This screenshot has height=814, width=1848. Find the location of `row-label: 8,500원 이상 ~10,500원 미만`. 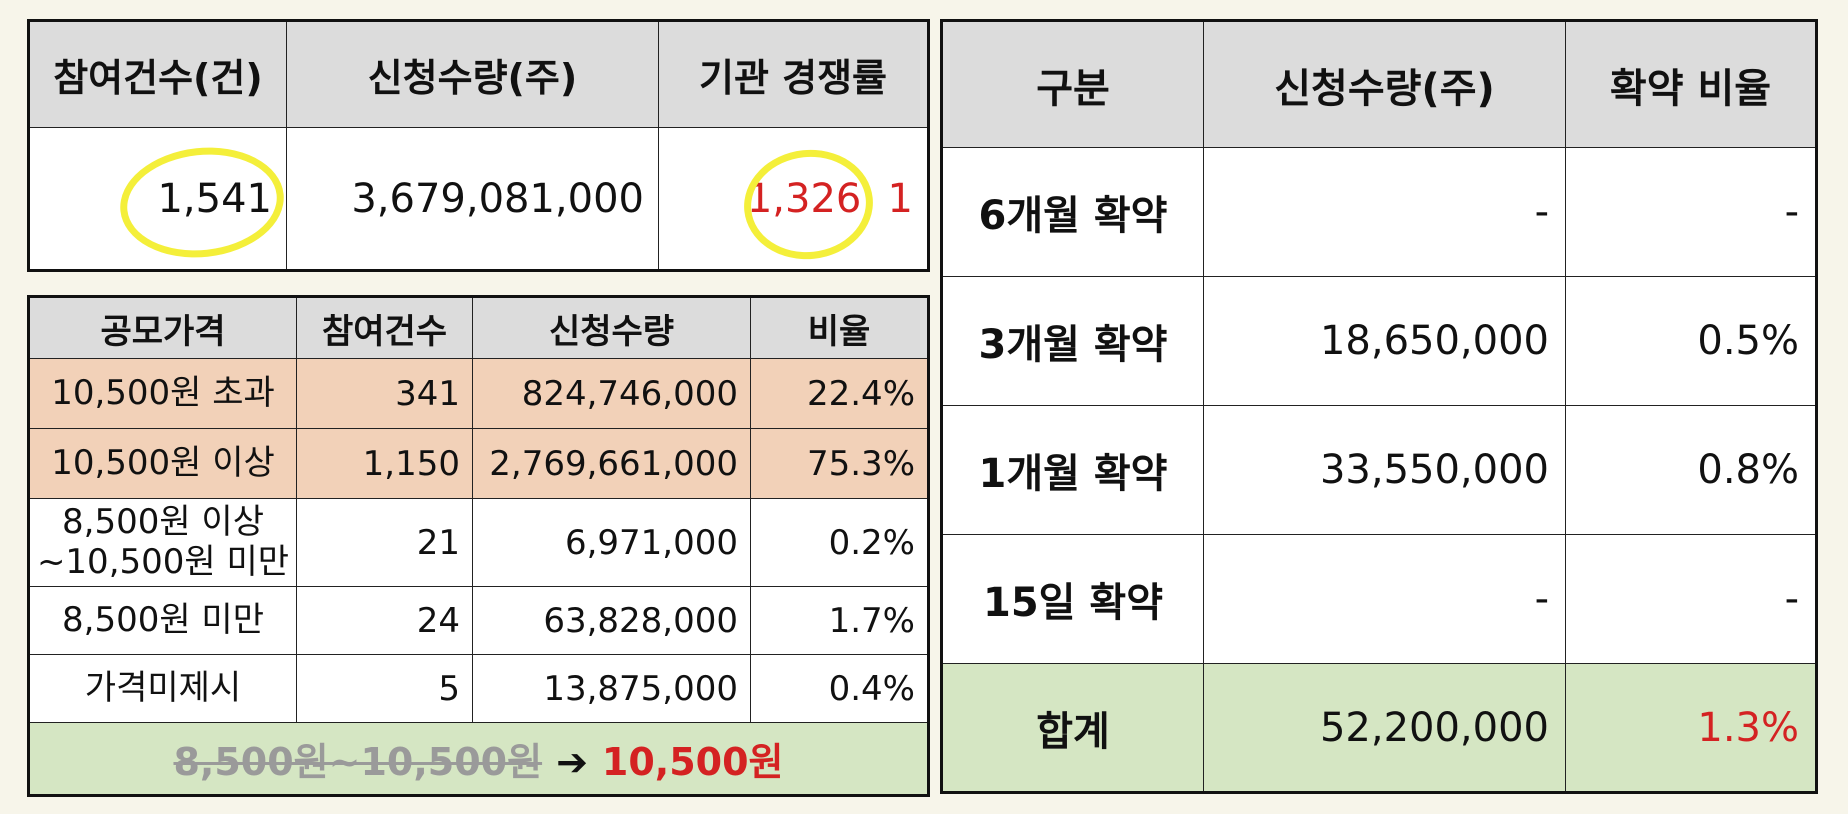

row-label: 8,500원 이상 ~10,500원 미만 is located at coordinates (162, 542).